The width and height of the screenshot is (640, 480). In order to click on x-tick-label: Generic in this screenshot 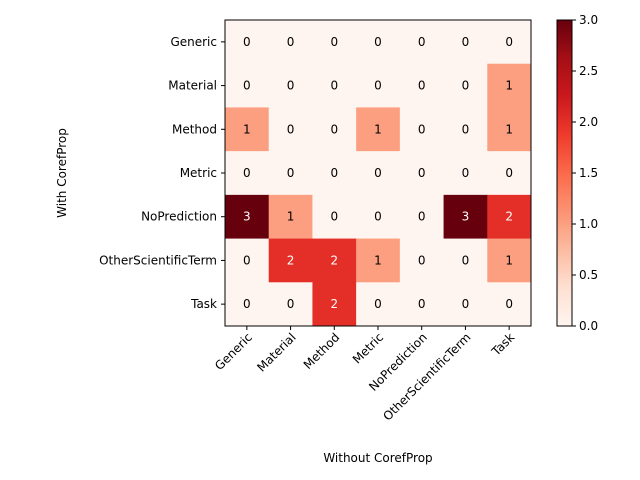, I will do `click(233, 351)`.